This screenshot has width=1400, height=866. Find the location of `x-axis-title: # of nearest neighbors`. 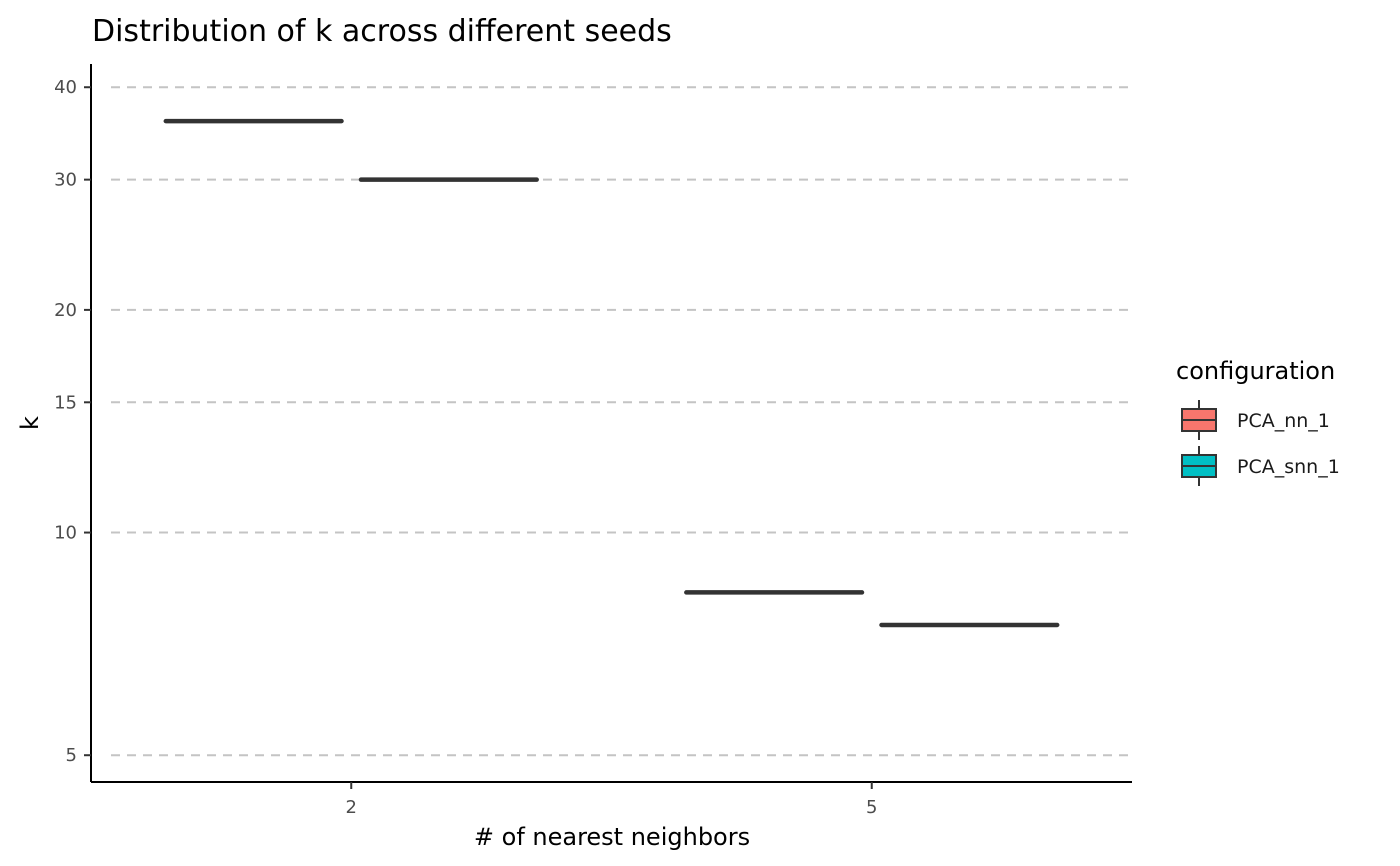

x-axis-title: # of nearest neighbors is located at coordinates (612, 837).